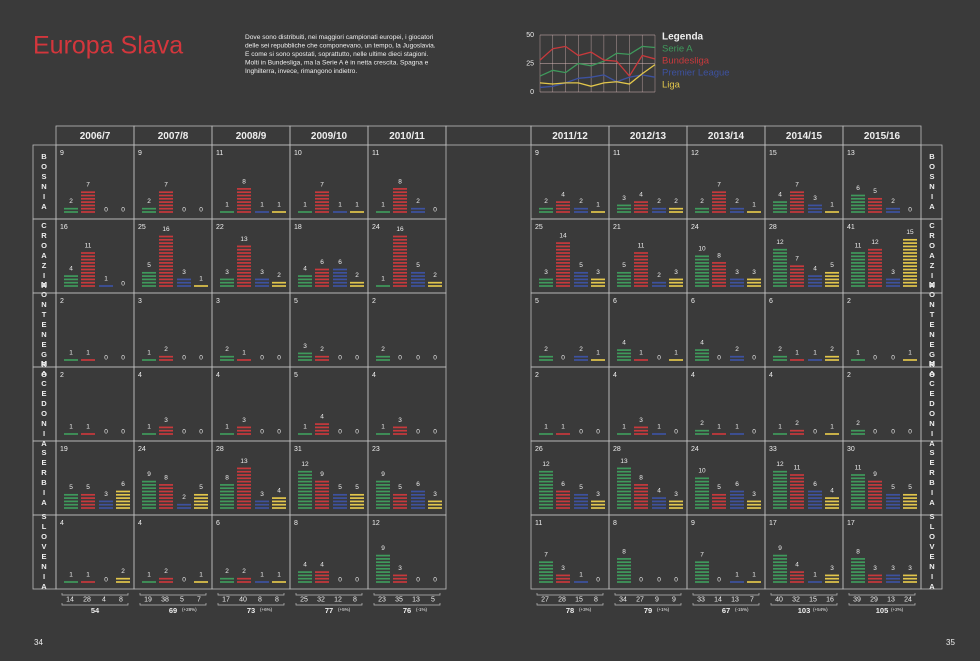  What do you see at coordinates (932, 478) in the screenshot?
I see `country-label: SERBIA` at bounding box center [932, 478].